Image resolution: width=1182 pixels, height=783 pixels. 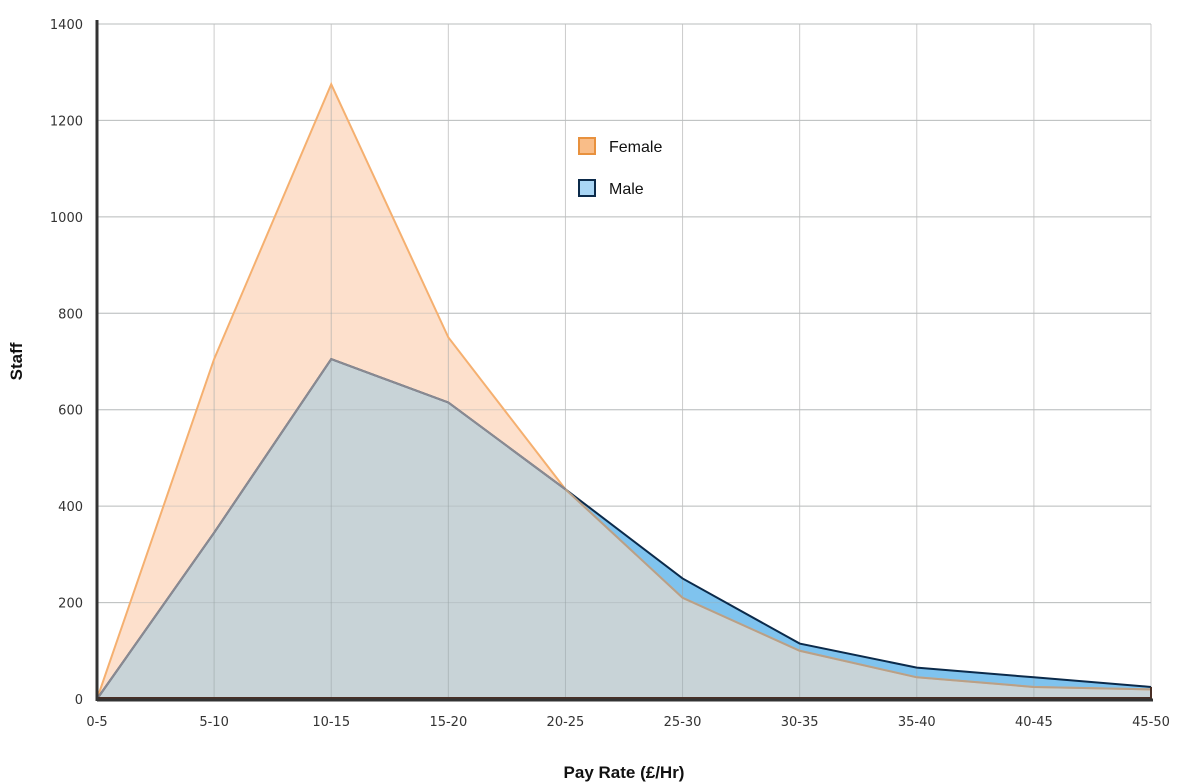 What do you see at coordinates (1034, 722) in the screenshot?
I see `x-tick-label: 40-45` at bounding box center [1034, 722].